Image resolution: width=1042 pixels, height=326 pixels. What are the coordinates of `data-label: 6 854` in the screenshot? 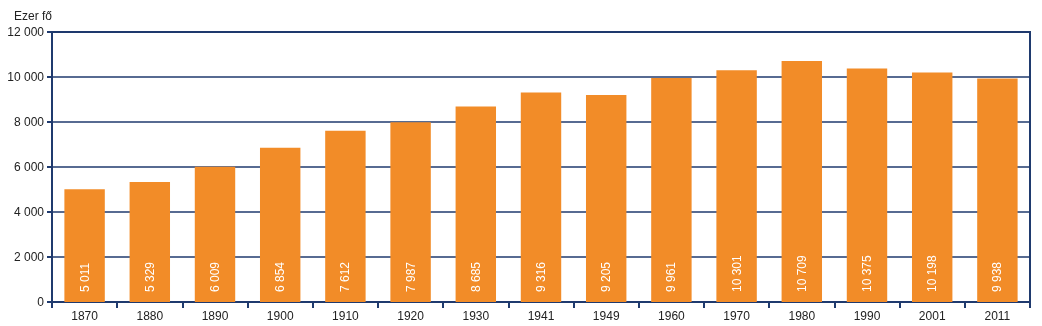 It's located at (280, 276).